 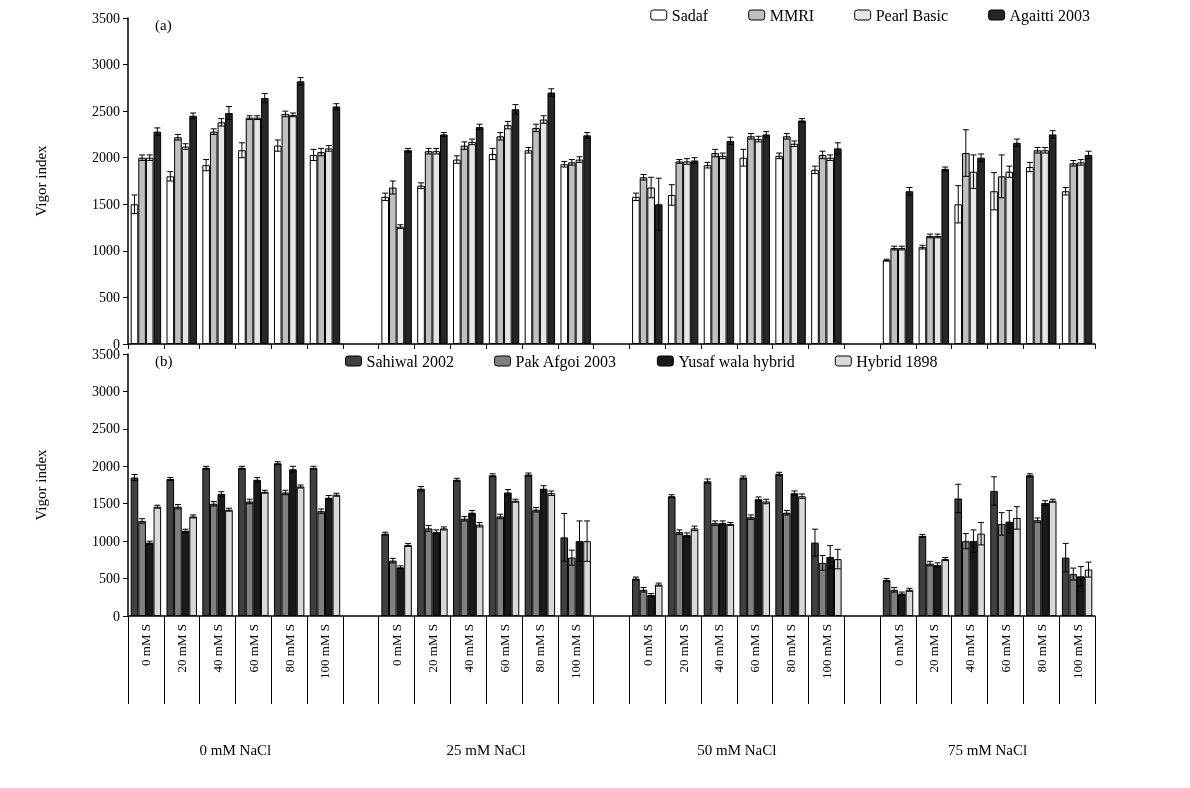 What do you see at coordinates (912, 15) in the screenshot?
I see `legend-label: Pearl Basic` at bounding box center [912, 15].